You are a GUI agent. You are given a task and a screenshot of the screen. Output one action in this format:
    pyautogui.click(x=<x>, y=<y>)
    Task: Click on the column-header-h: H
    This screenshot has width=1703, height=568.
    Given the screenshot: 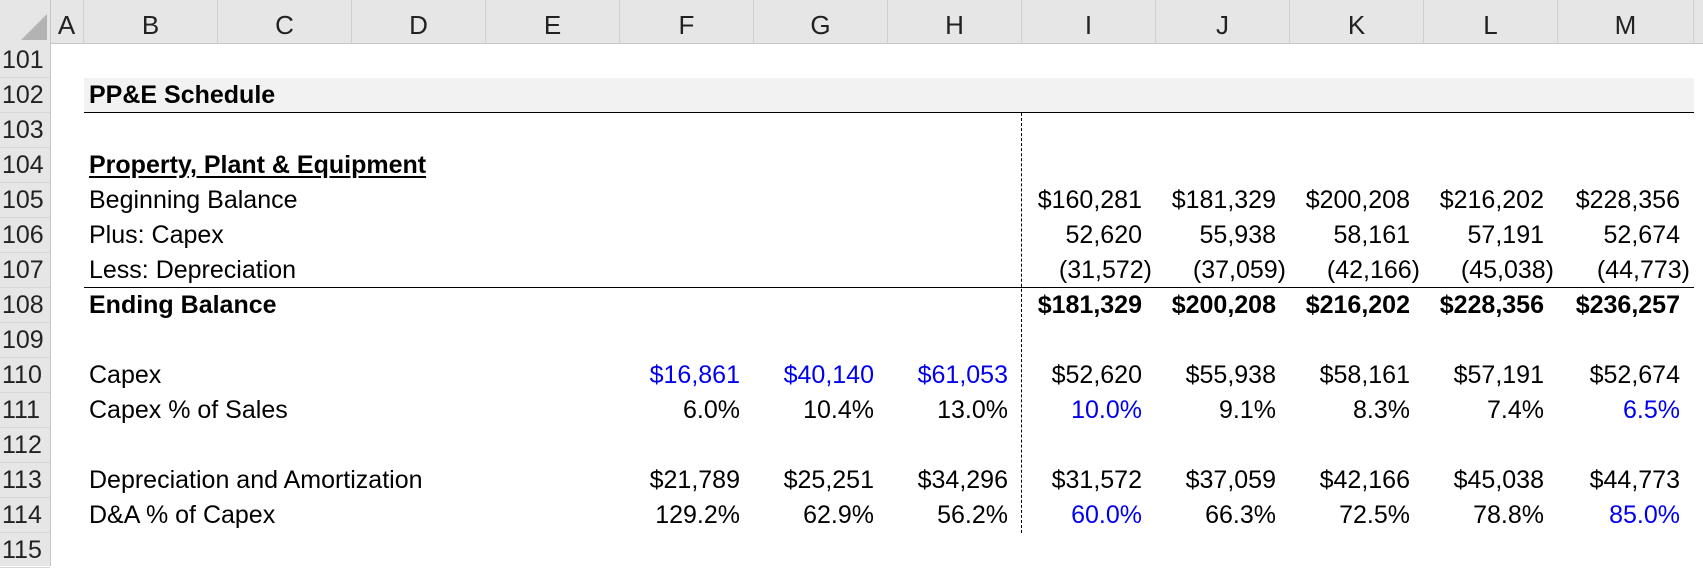 What is the action you would take?
    pyautogui.click(x=955, y=21)
    